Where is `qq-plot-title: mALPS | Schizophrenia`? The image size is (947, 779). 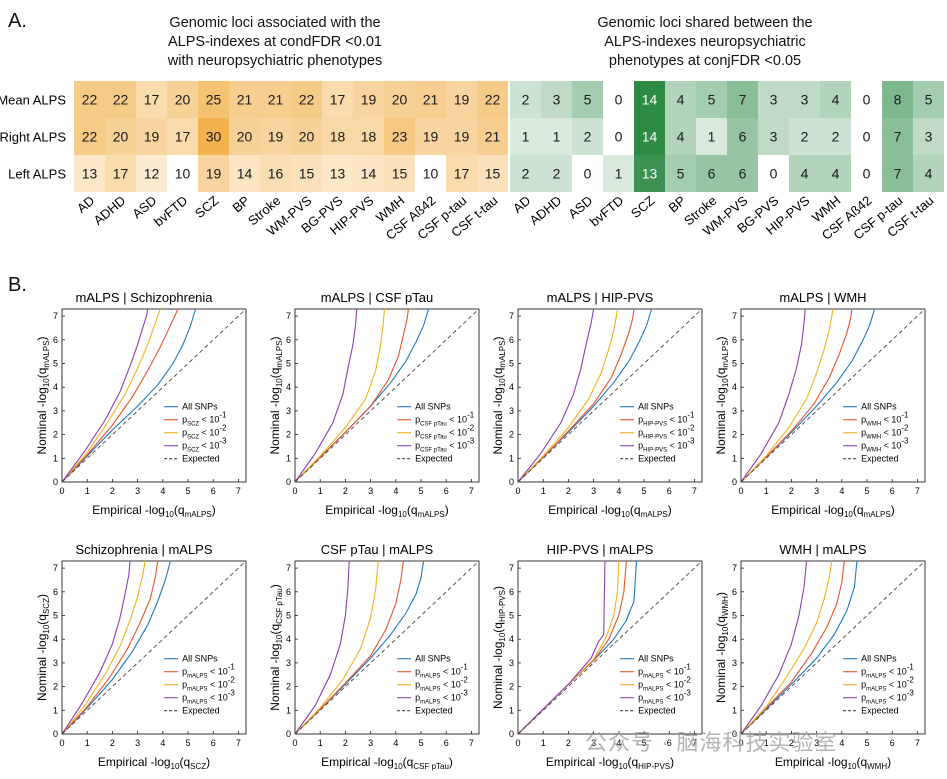
qq-plot-title: mALPS | Schizophrenia is located at coordinates (144, 297).